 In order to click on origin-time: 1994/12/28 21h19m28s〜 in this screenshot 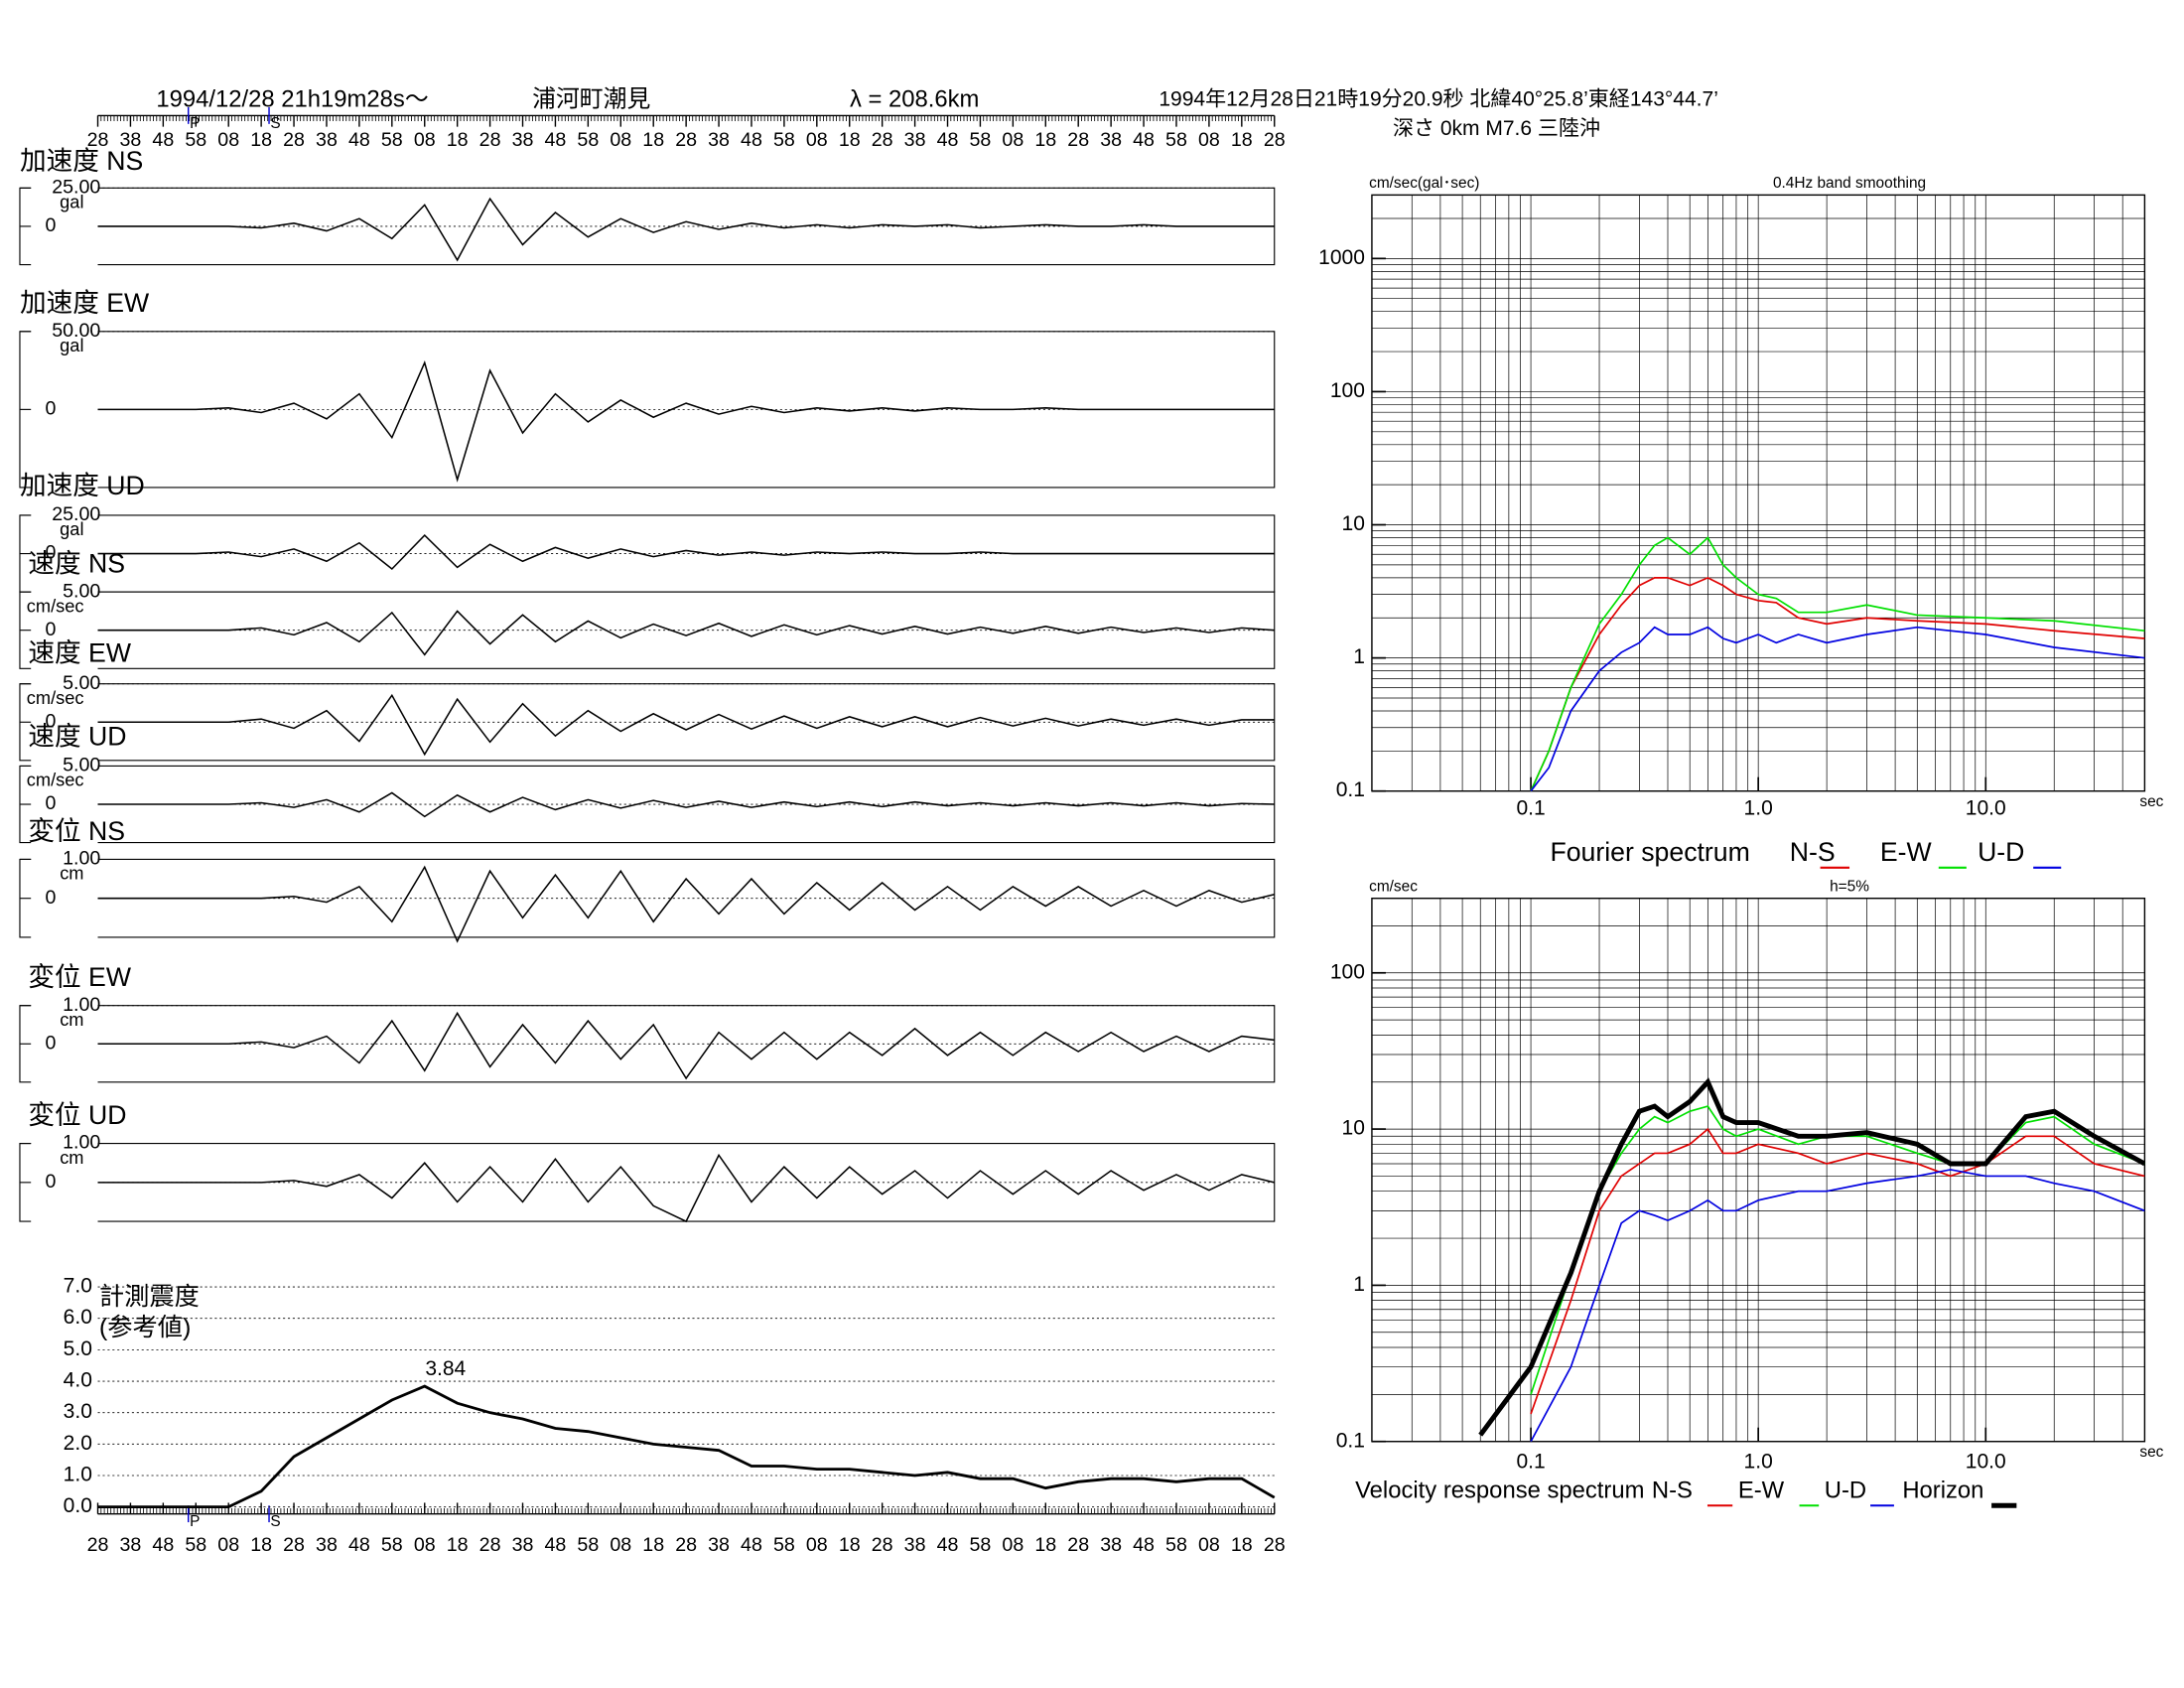, I will do `click(292, 98)`.